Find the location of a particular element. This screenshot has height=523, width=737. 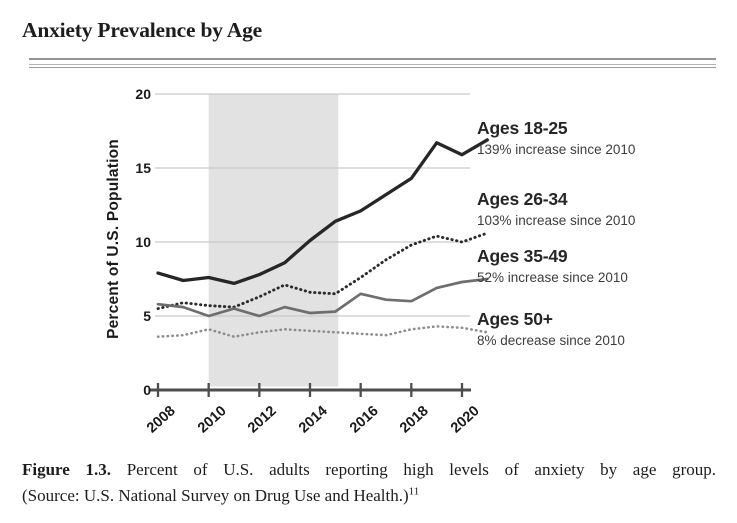

shaded-band is located at coordinates (273, 240).